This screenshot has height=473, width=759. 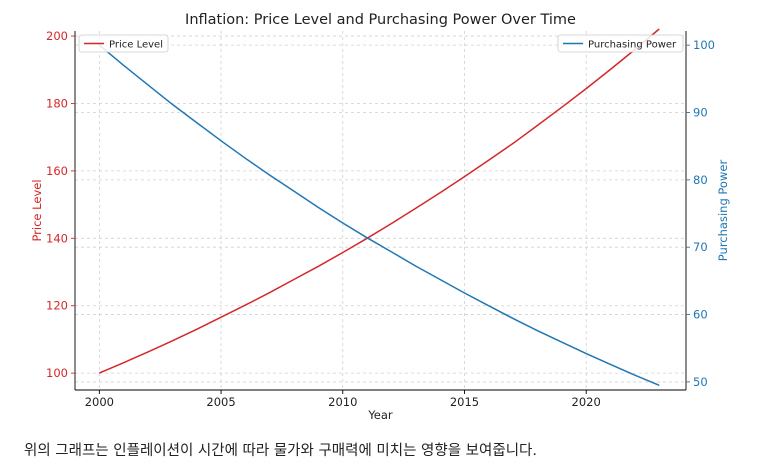 What do you see at coordinates (723, 211) in the screenshot?
I see `right-y-axis-label: Purchasing Power` at bounding box center [723, 211].